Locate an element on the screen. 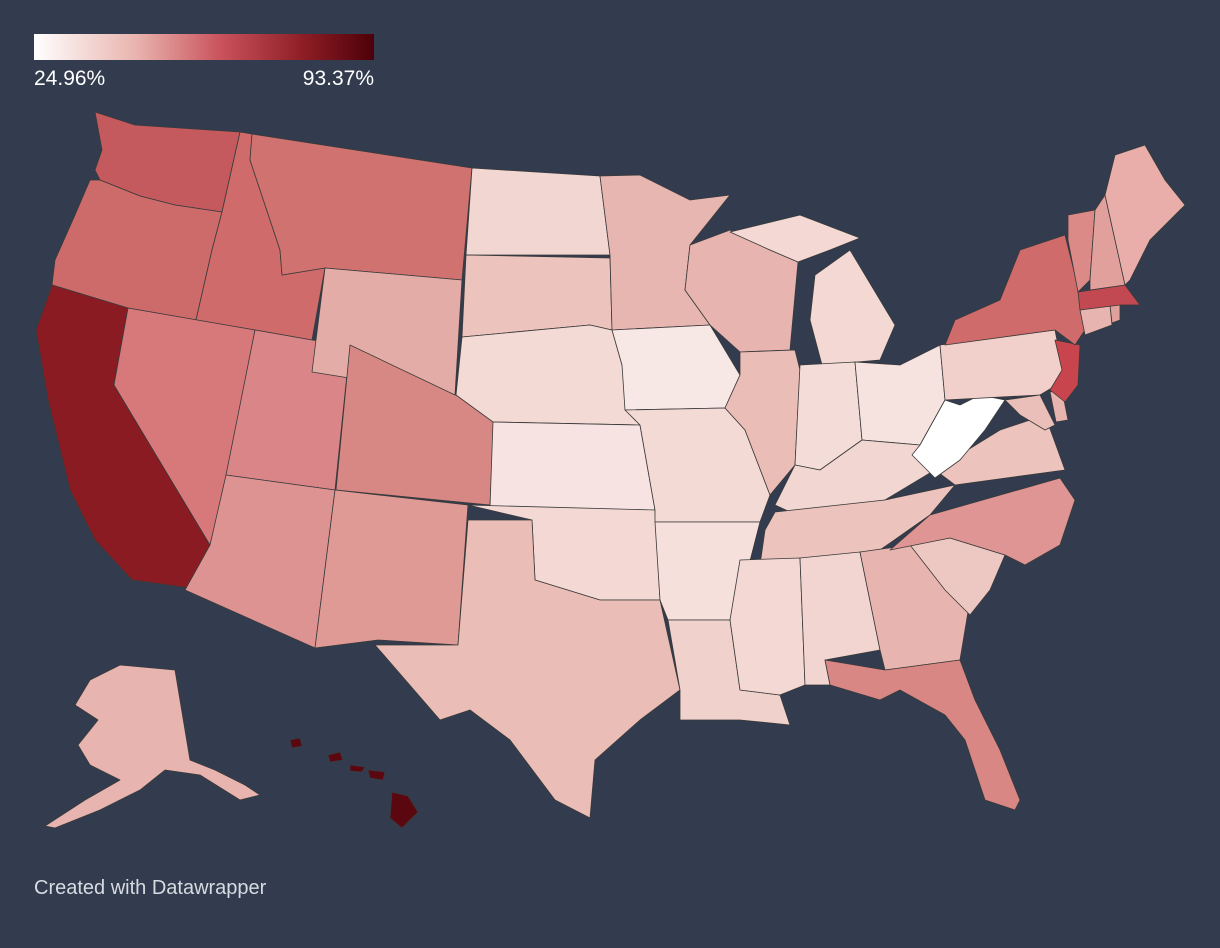 This screenshot has width=1220, height=948. state-vermont is located at coordinates (1081, 251).